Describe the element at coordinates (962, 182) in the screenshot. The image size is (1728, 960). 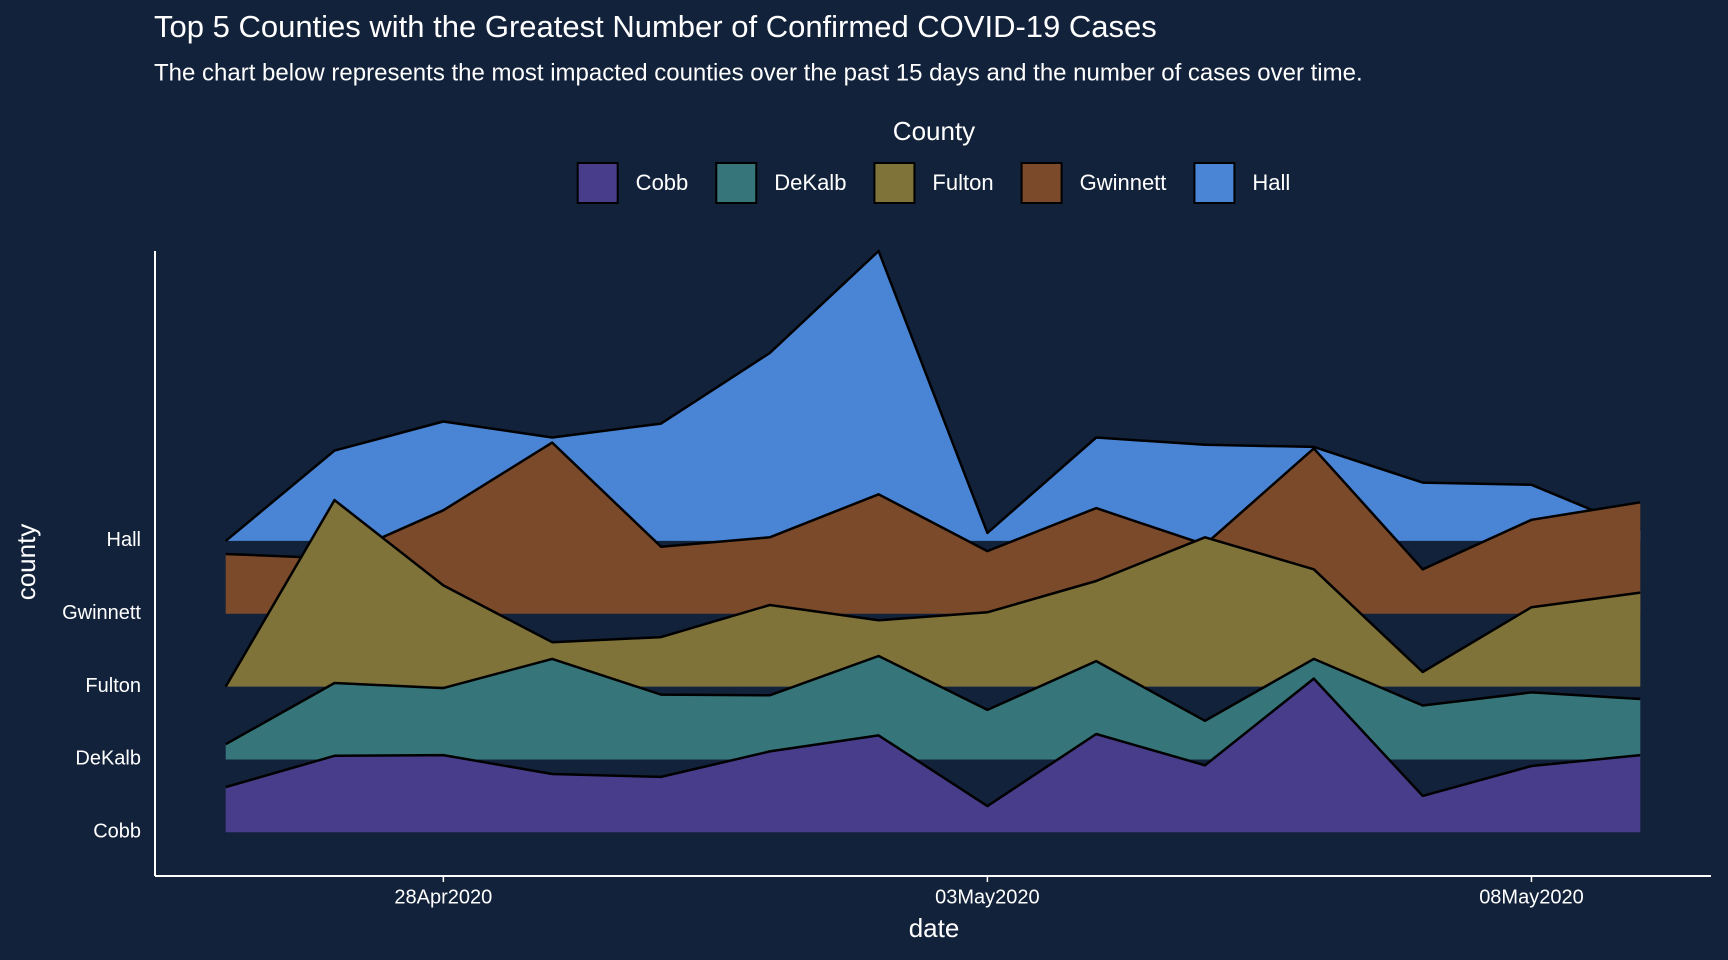
I see `legend-label: Fulton` at that location.